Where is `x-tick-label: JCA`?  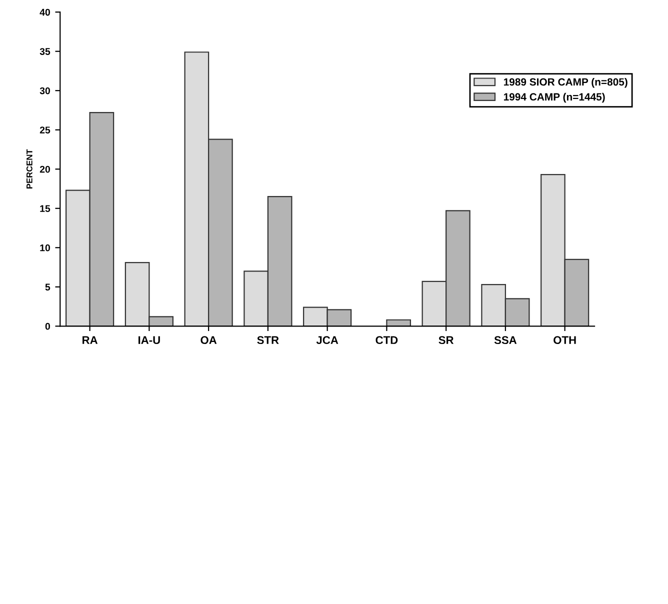
x-tick-label: JCA is located at coordinates (327, 340).